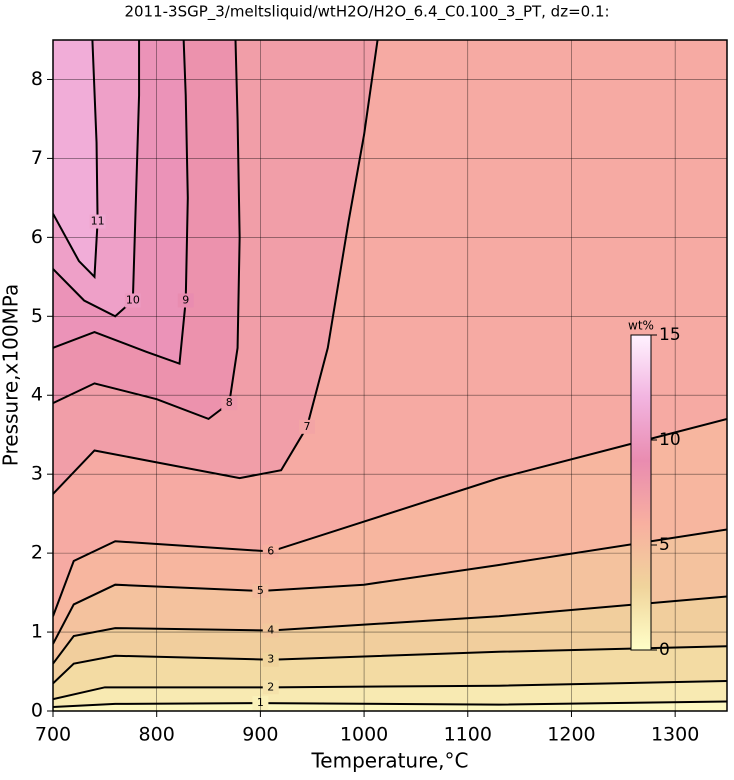 Image resolution: width=734 pixels, height=780 pixels. I want to click on colorbar-tick-label: 15, so click(670, 335).